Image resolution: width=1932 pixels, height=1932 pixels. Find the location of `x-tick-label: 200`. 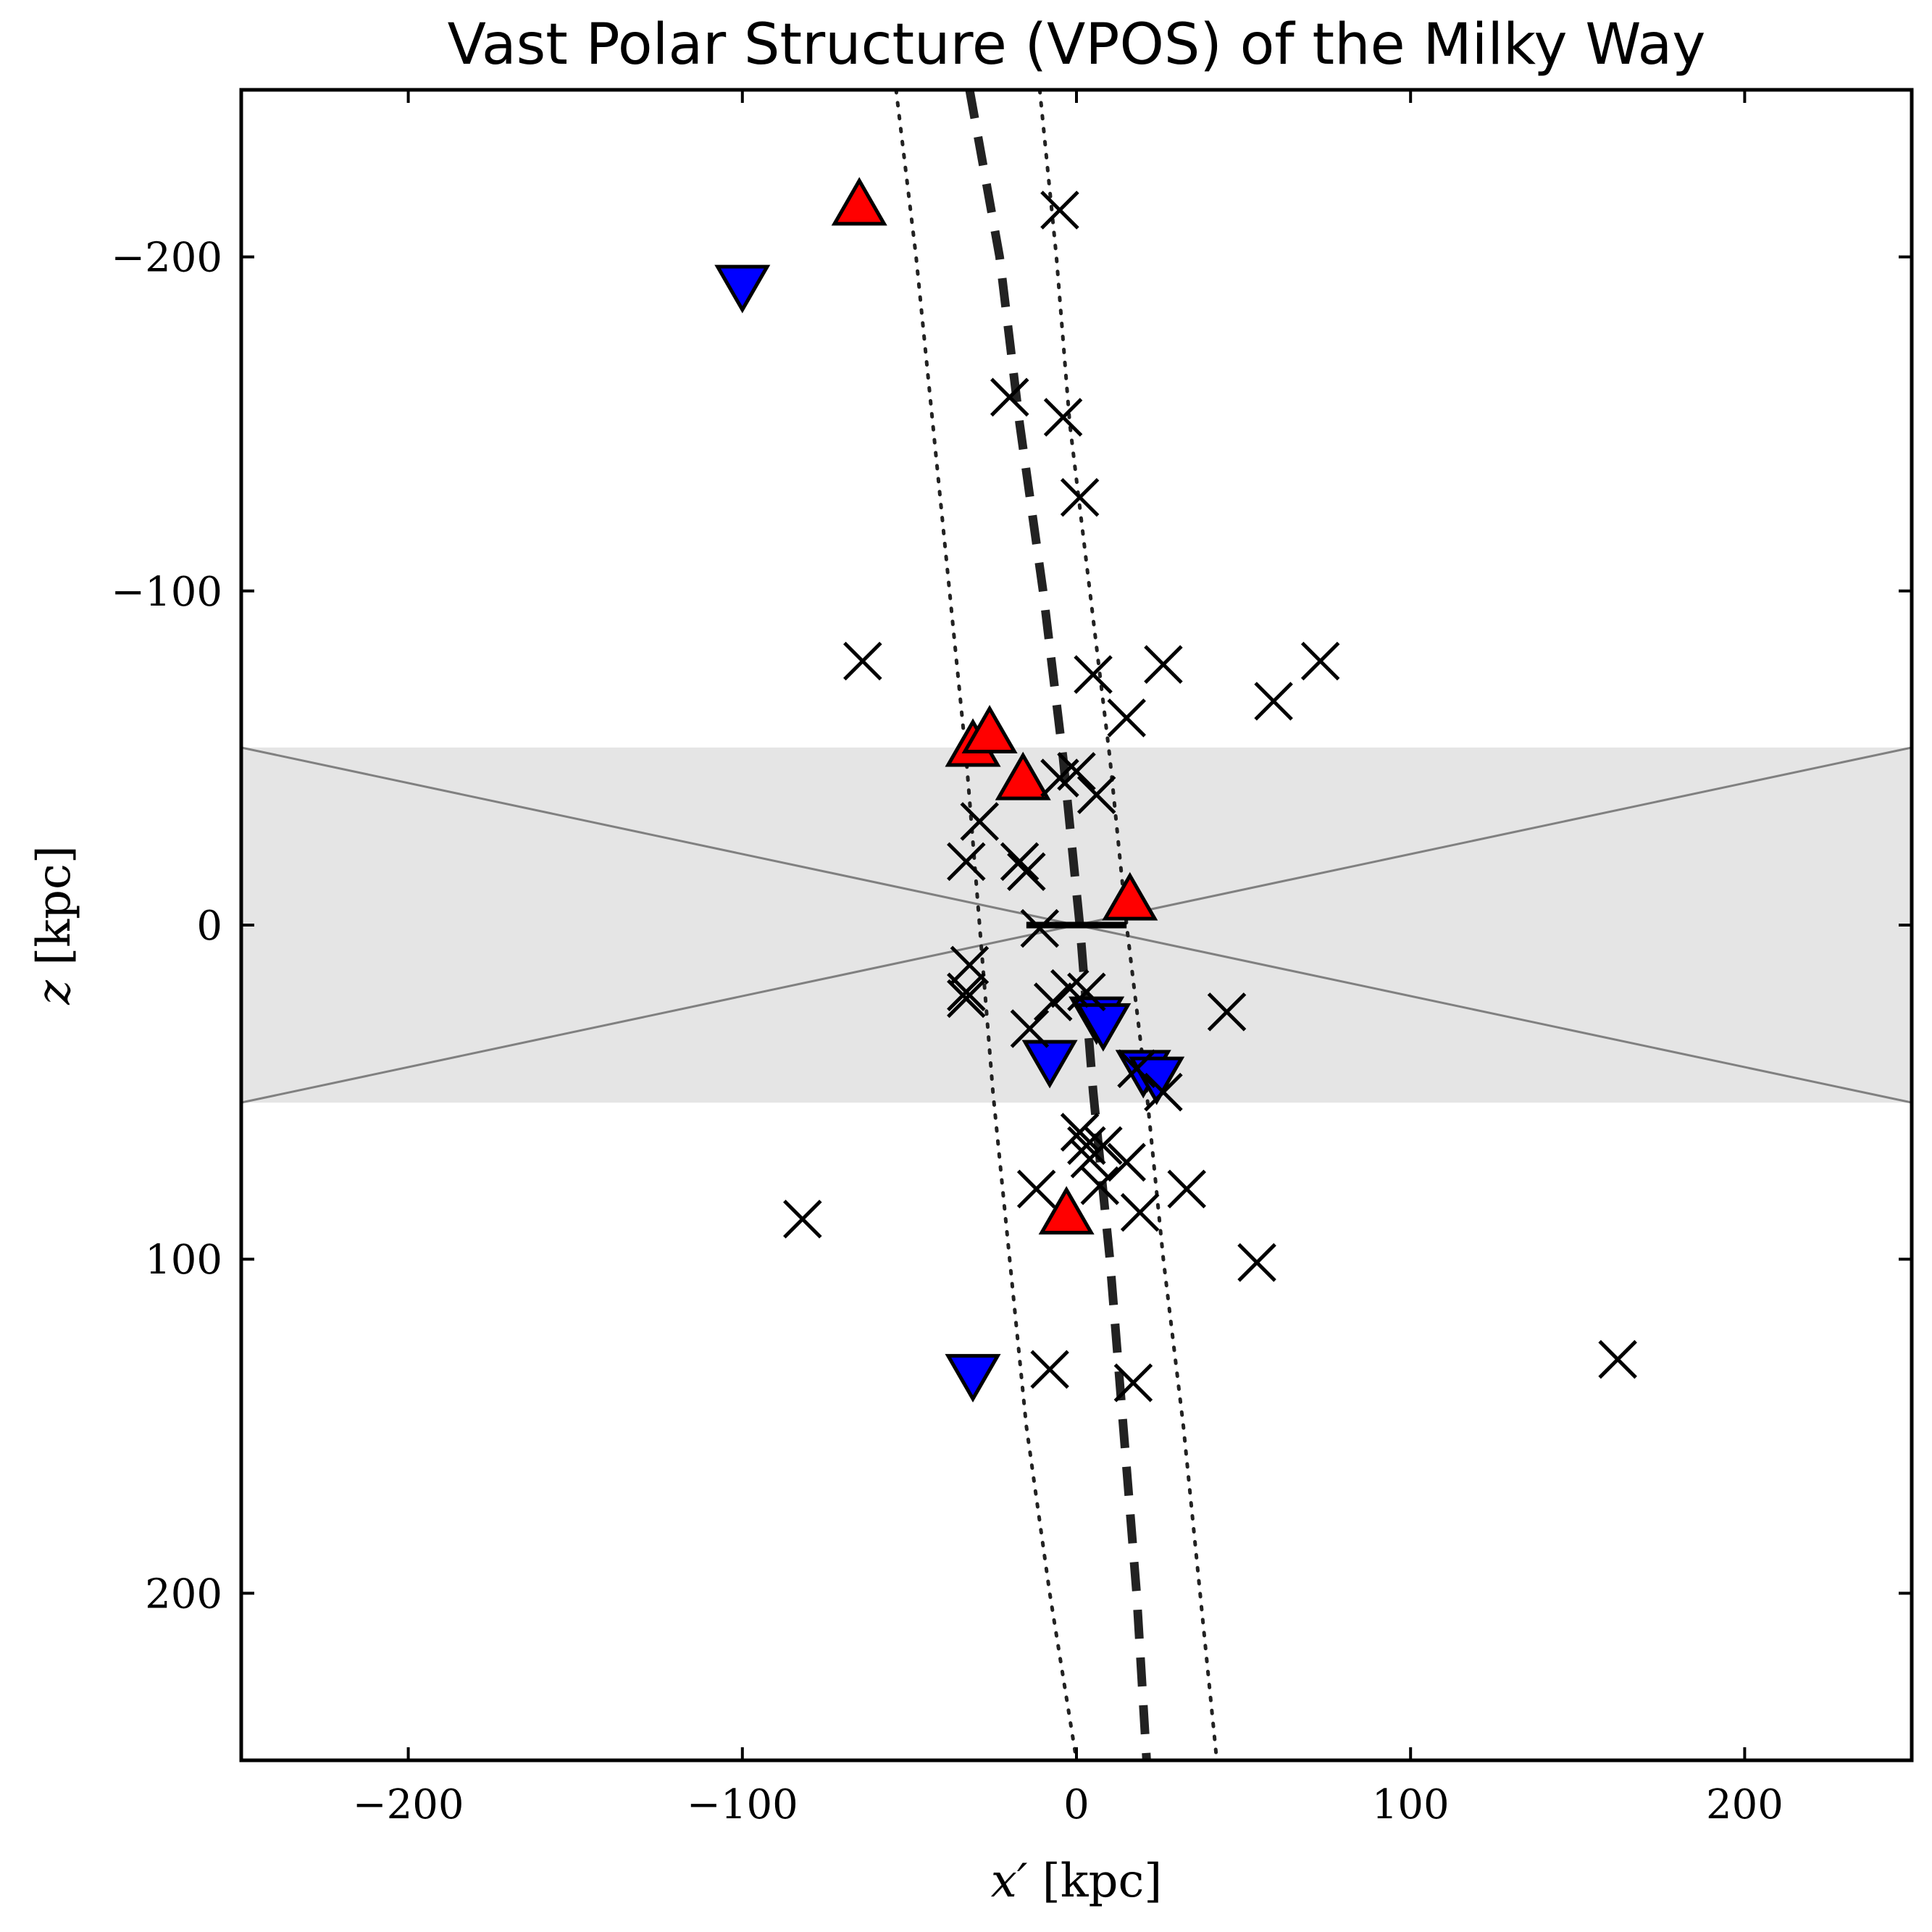

x-tick-label: 200 is located at coordinates (1744, 1804).